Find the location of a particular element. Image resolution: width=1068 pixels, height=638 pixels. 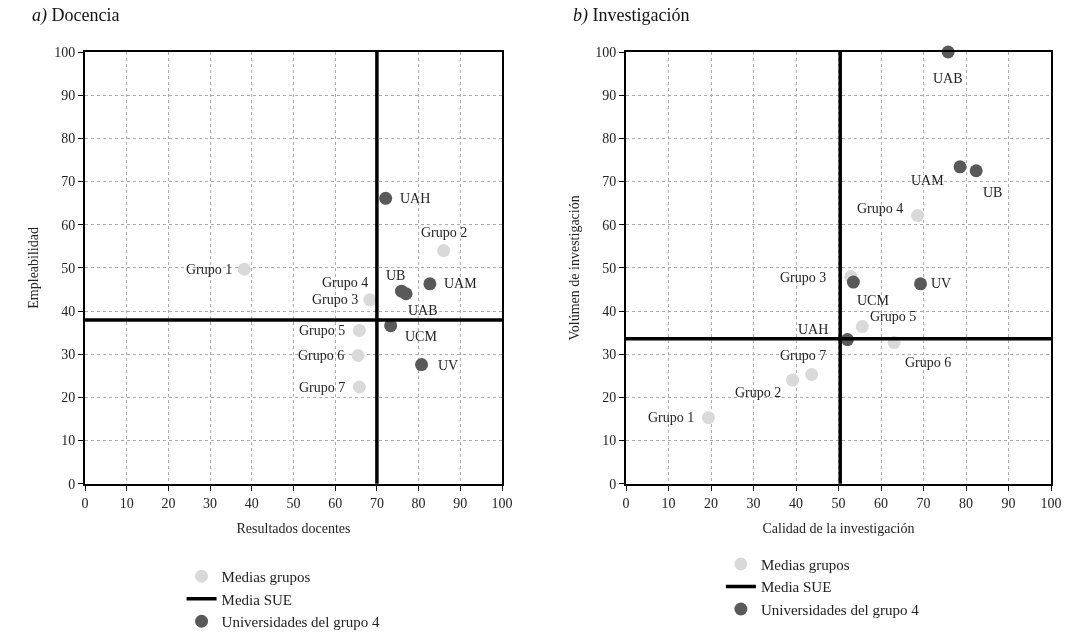

chart-title: a) Docencia is located at coordinates (76, 15).